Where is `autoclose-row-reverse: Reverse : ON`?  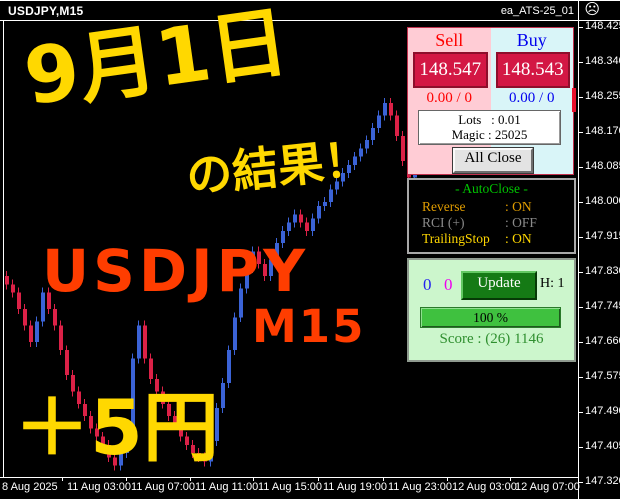
autoclose-row-reverse: Reverse : ON is located at coordinates (496, 207).